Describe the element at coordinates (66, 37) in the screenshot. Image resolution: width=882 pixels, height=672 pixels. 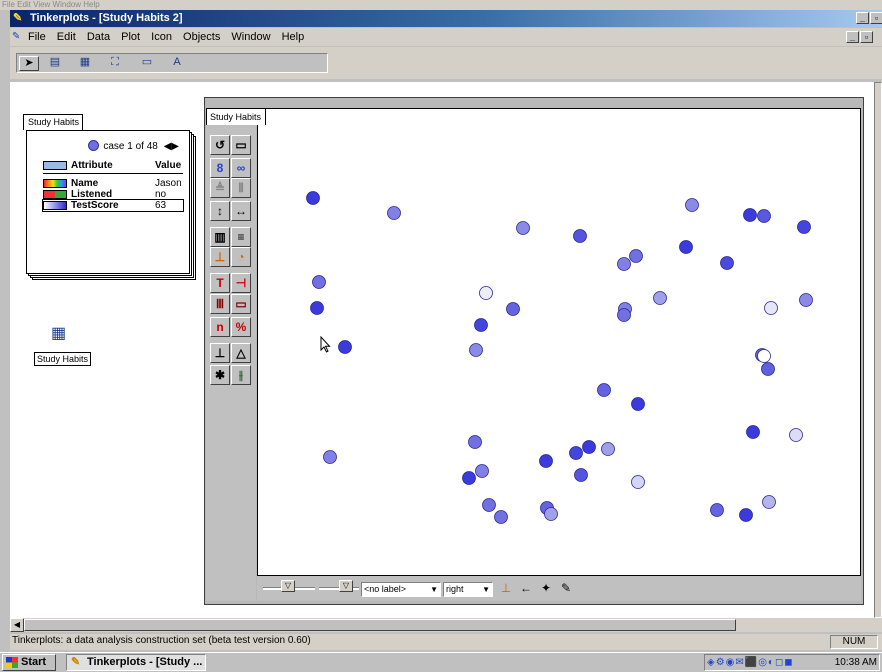
I see `menu-edit: Edit` at that location.